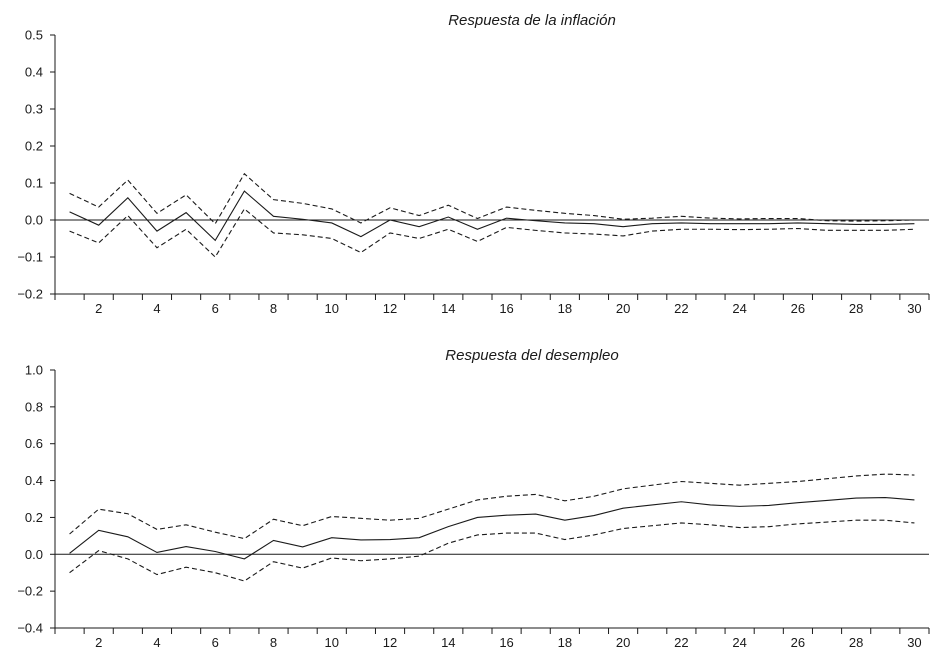 Image resolution: width=933 pixels, height=659 pixels. I want to click on y-tick-label: 1.0, so click(34, 370).